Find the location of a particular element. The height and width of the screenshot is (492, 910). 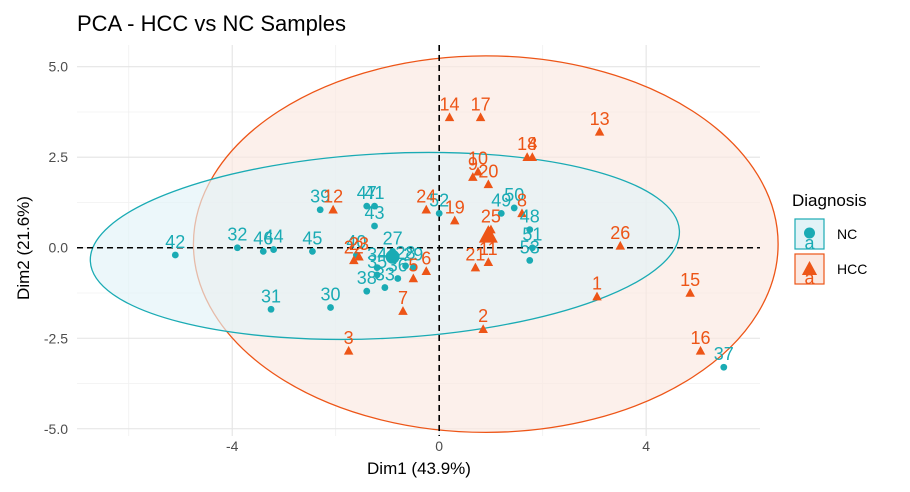

point-label-nc: 45 is located at coordinates (312, 238).